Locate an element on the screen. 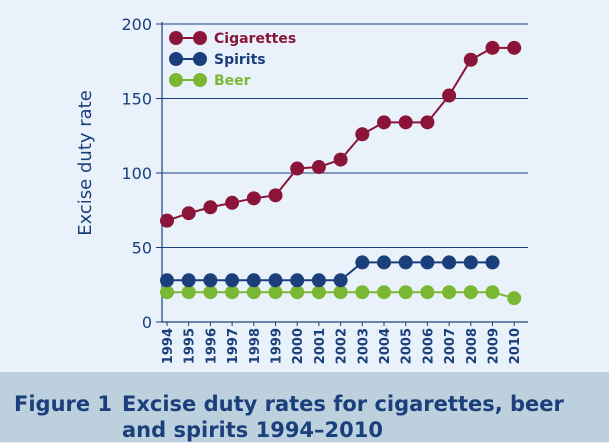 The width and height of the screenshot is (609, 443). x-tick-label: 1999 is located at coordinates (277, 346).